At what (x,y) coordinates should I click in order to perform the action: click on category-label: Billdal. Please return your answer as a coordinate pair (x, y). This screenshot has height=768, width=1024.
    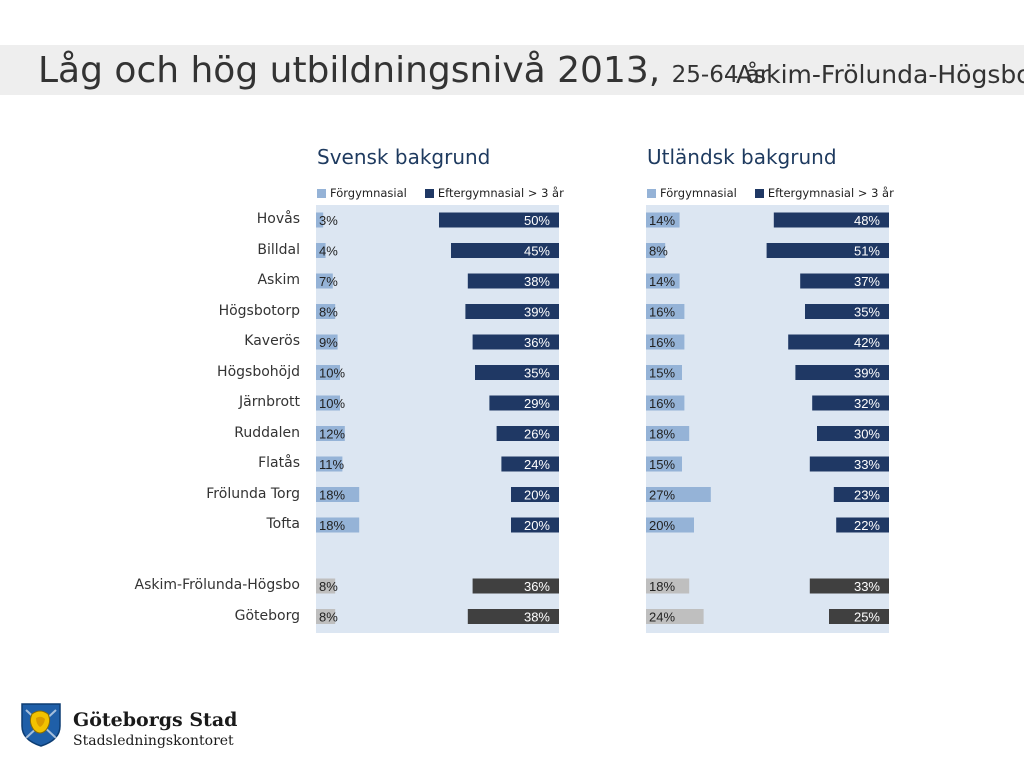
    Looking at the image, I should click on (278, 249).